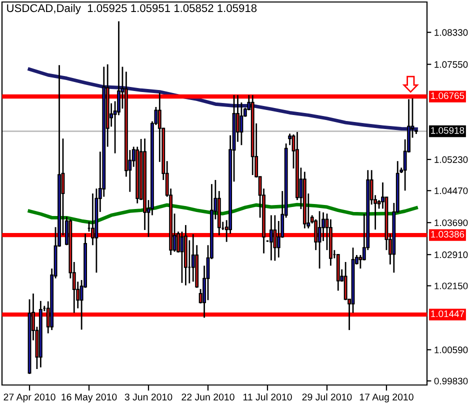  Describe the element at coordinates (447, 130) in the screenshot. I see `ref-line-label: 1.05918` at that location.